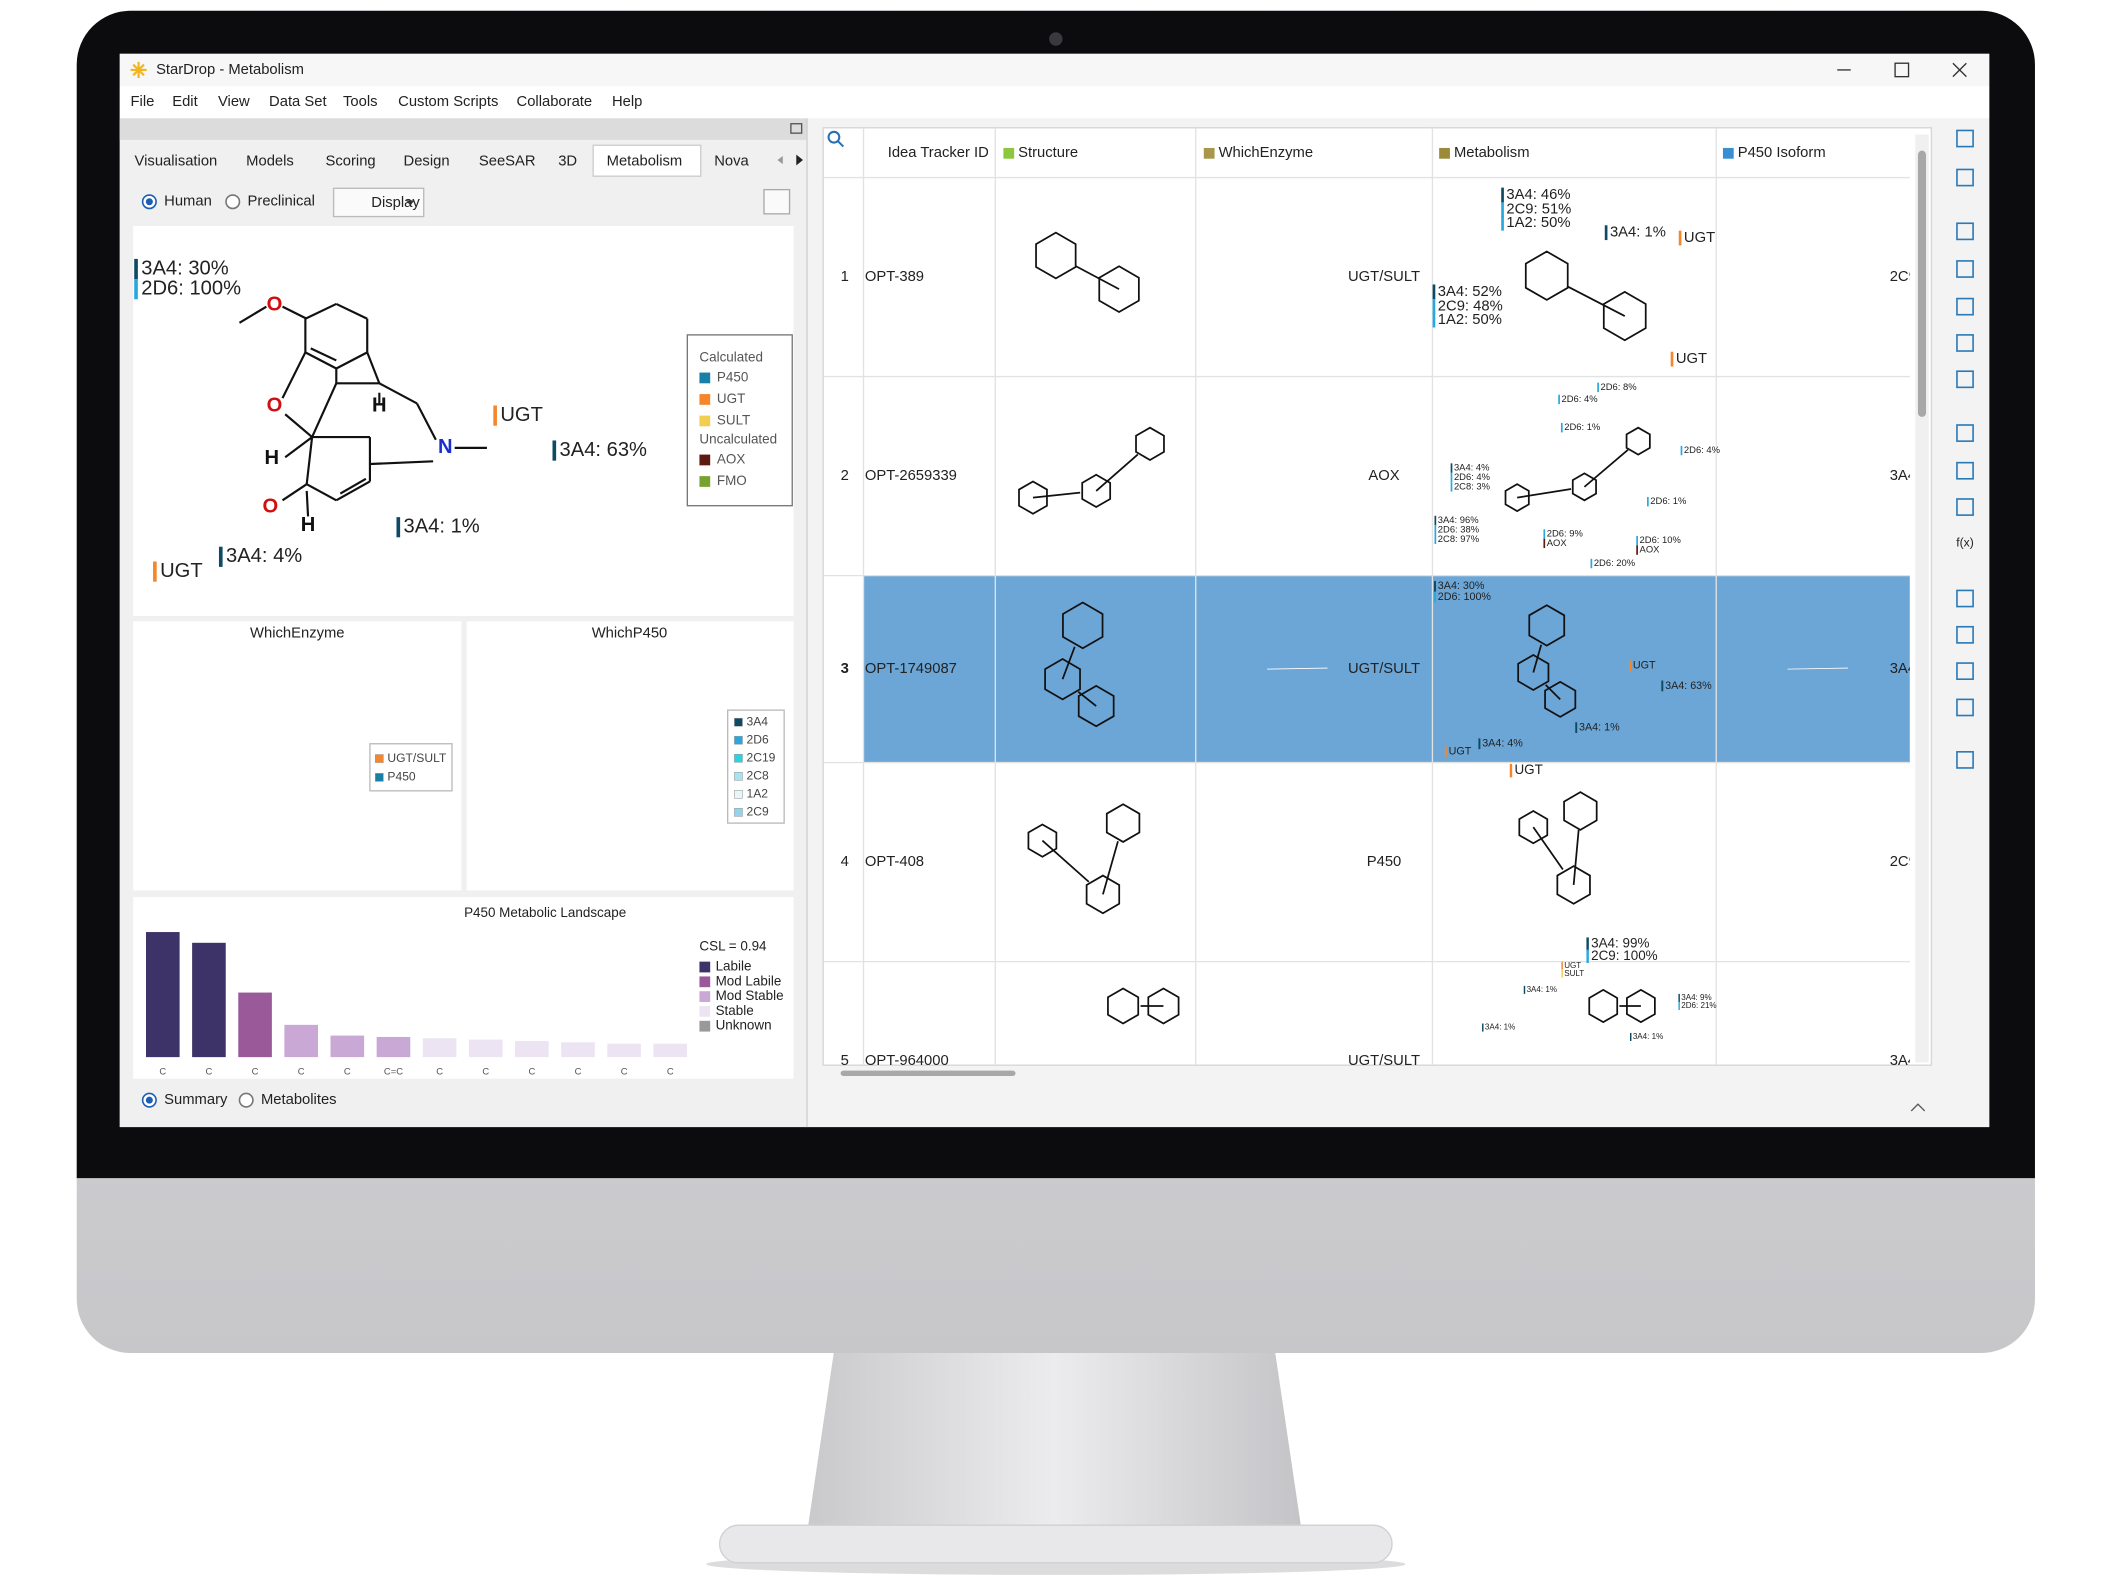 This screenshot has height=1583, width=2109. What do you see at coordinates (1619, 386) in the screenshot?
I see `metabolism-label: 2D6: 8%` at bounding box center [1619, 386].